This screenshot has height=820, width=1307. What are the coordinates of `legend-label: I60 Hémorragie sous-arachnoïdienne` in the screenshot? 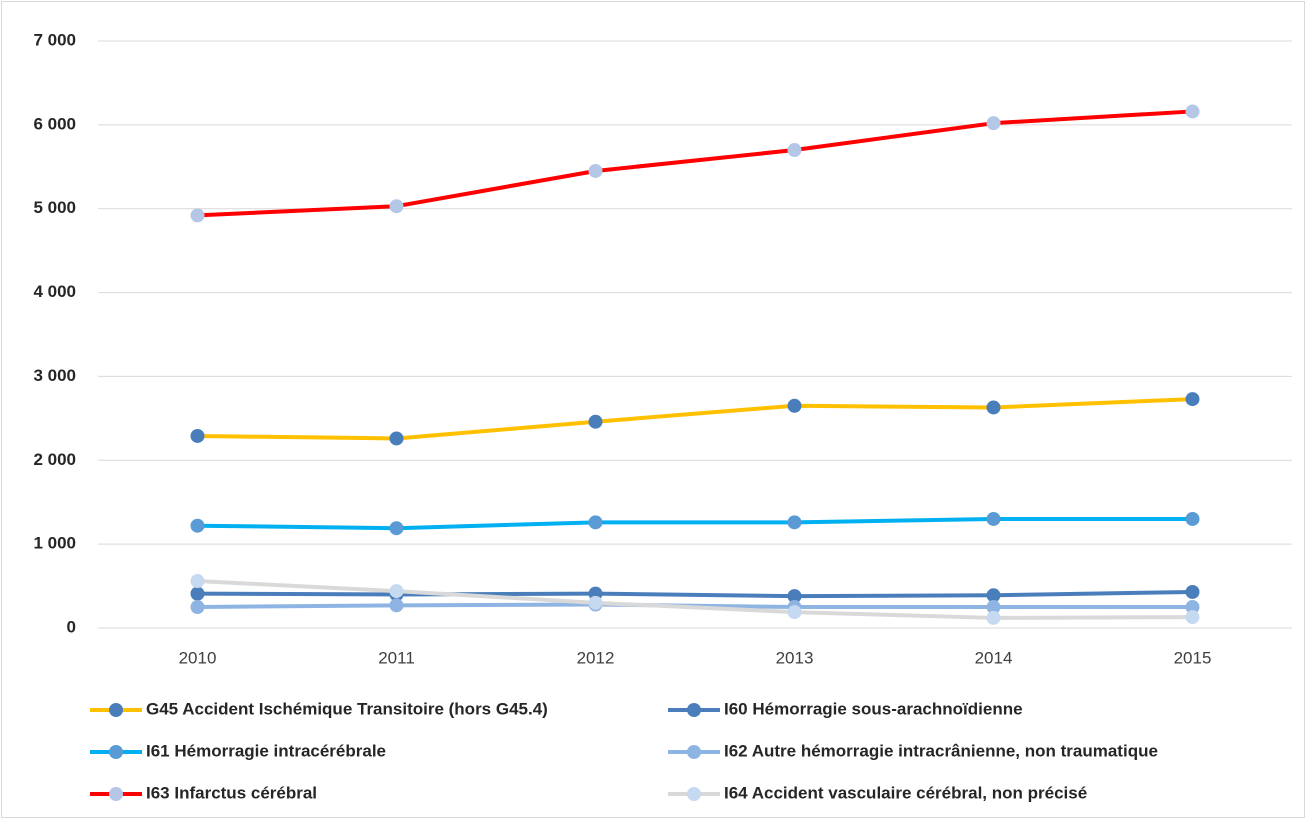 It's located at (873, 708).